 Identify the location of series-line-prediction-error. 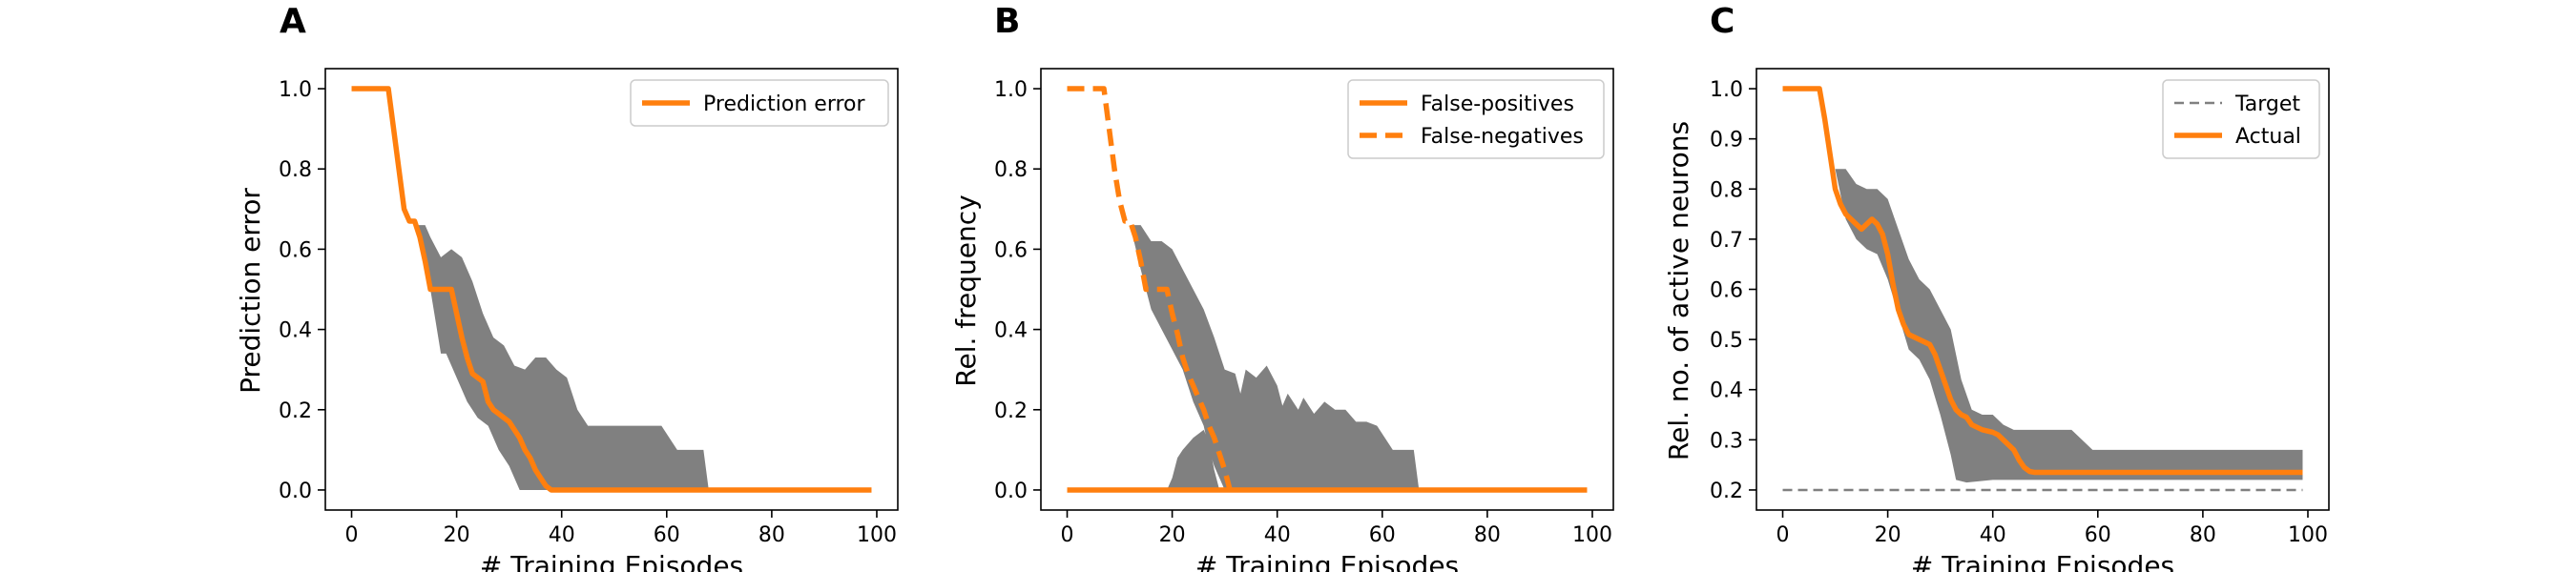
(611, 290).